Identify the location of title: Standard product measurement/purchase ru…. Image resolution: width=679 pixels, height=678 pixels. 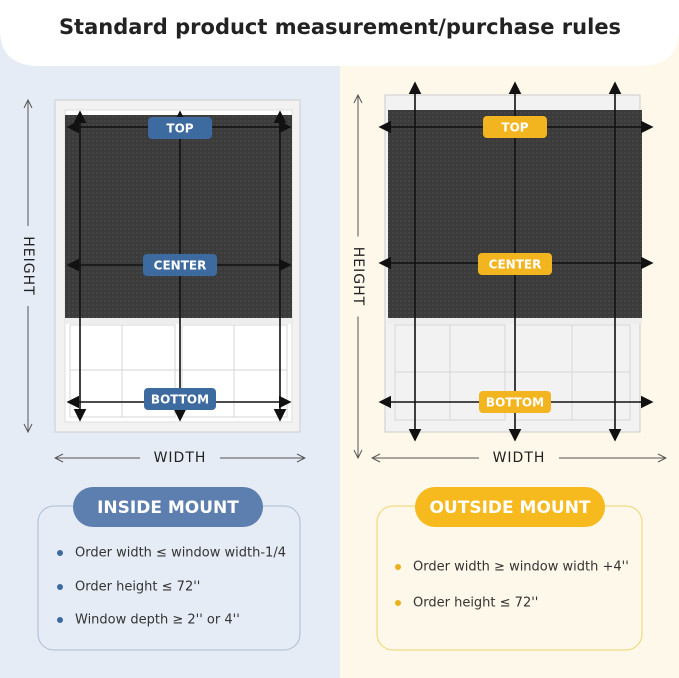
(340, 27).